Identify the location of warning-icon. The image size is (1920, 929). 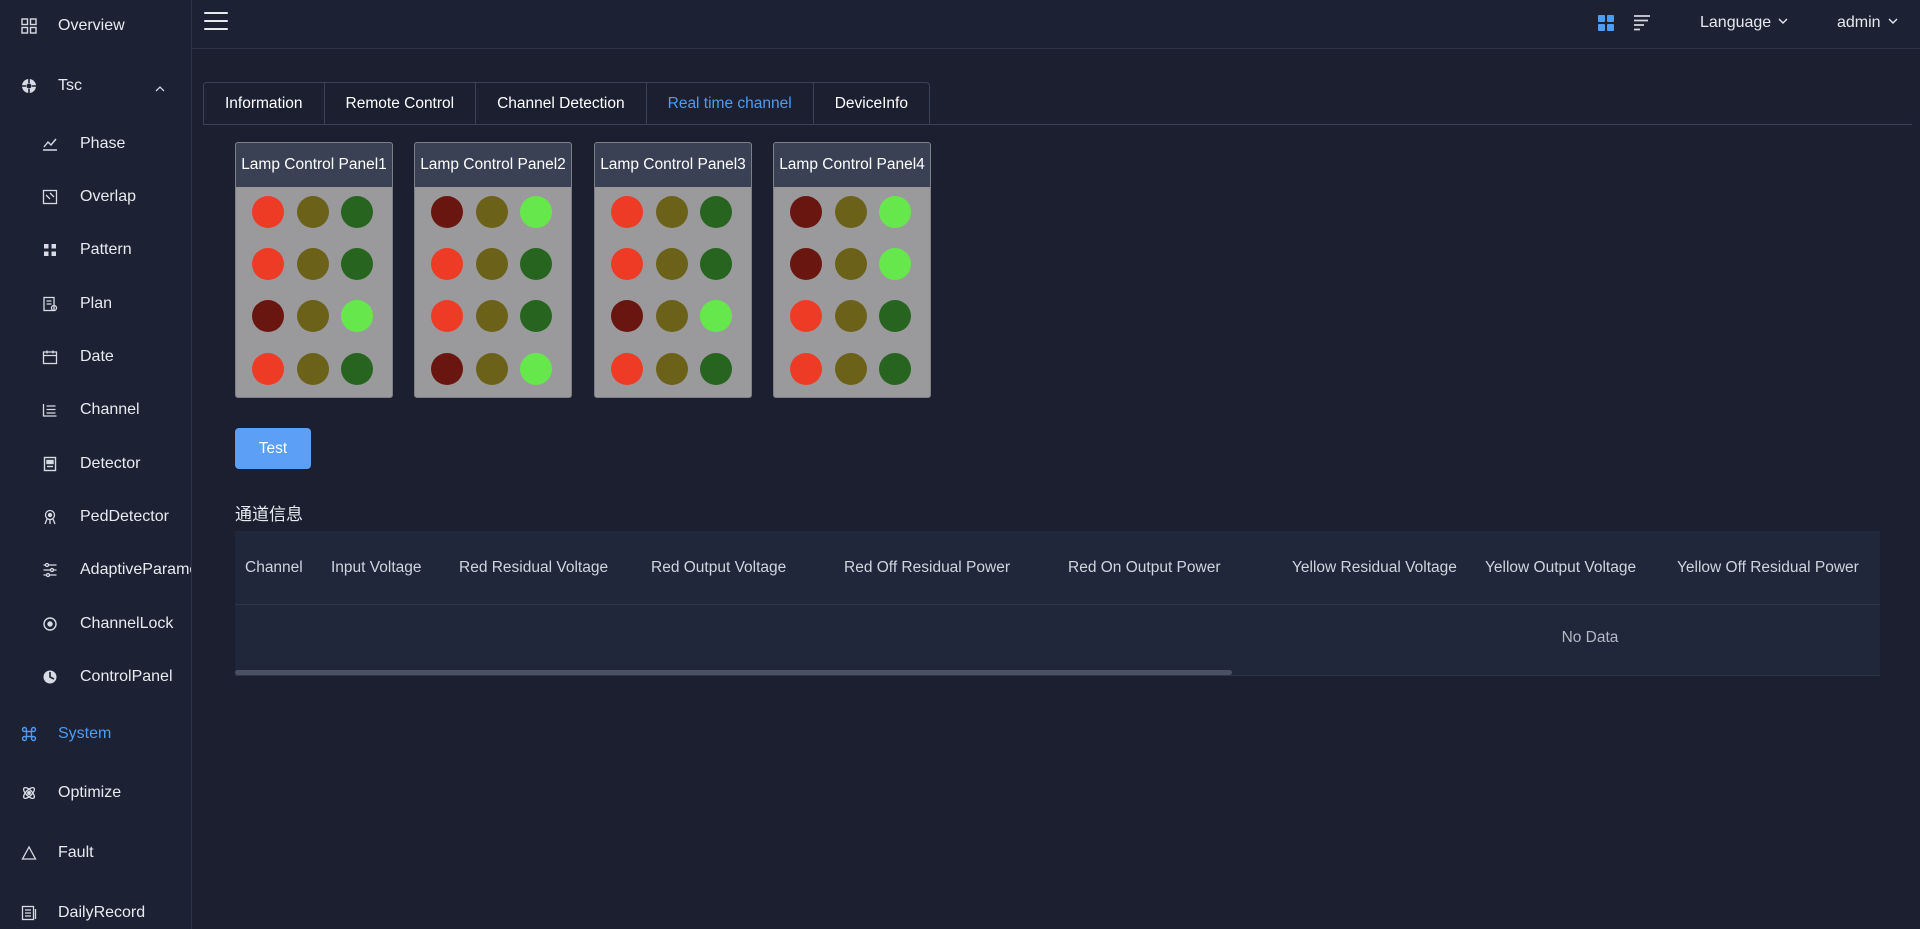
(29, 853).